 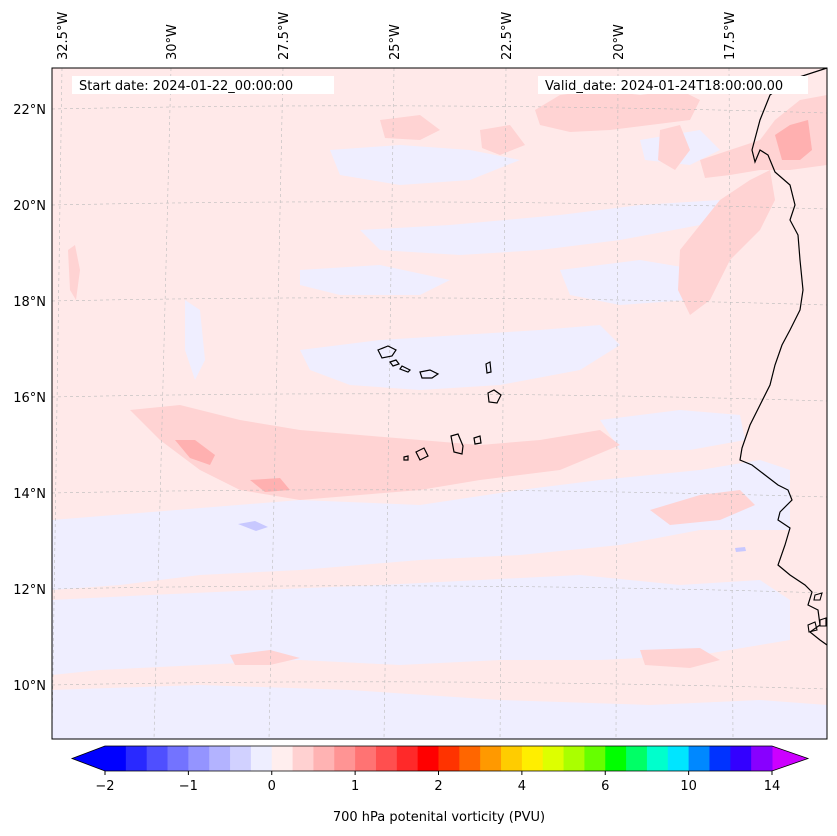 What do you see at coordinates (29, 590) in the screenshot?
I see `y-tick-label: 12°N` at bounding box center [29, 590].